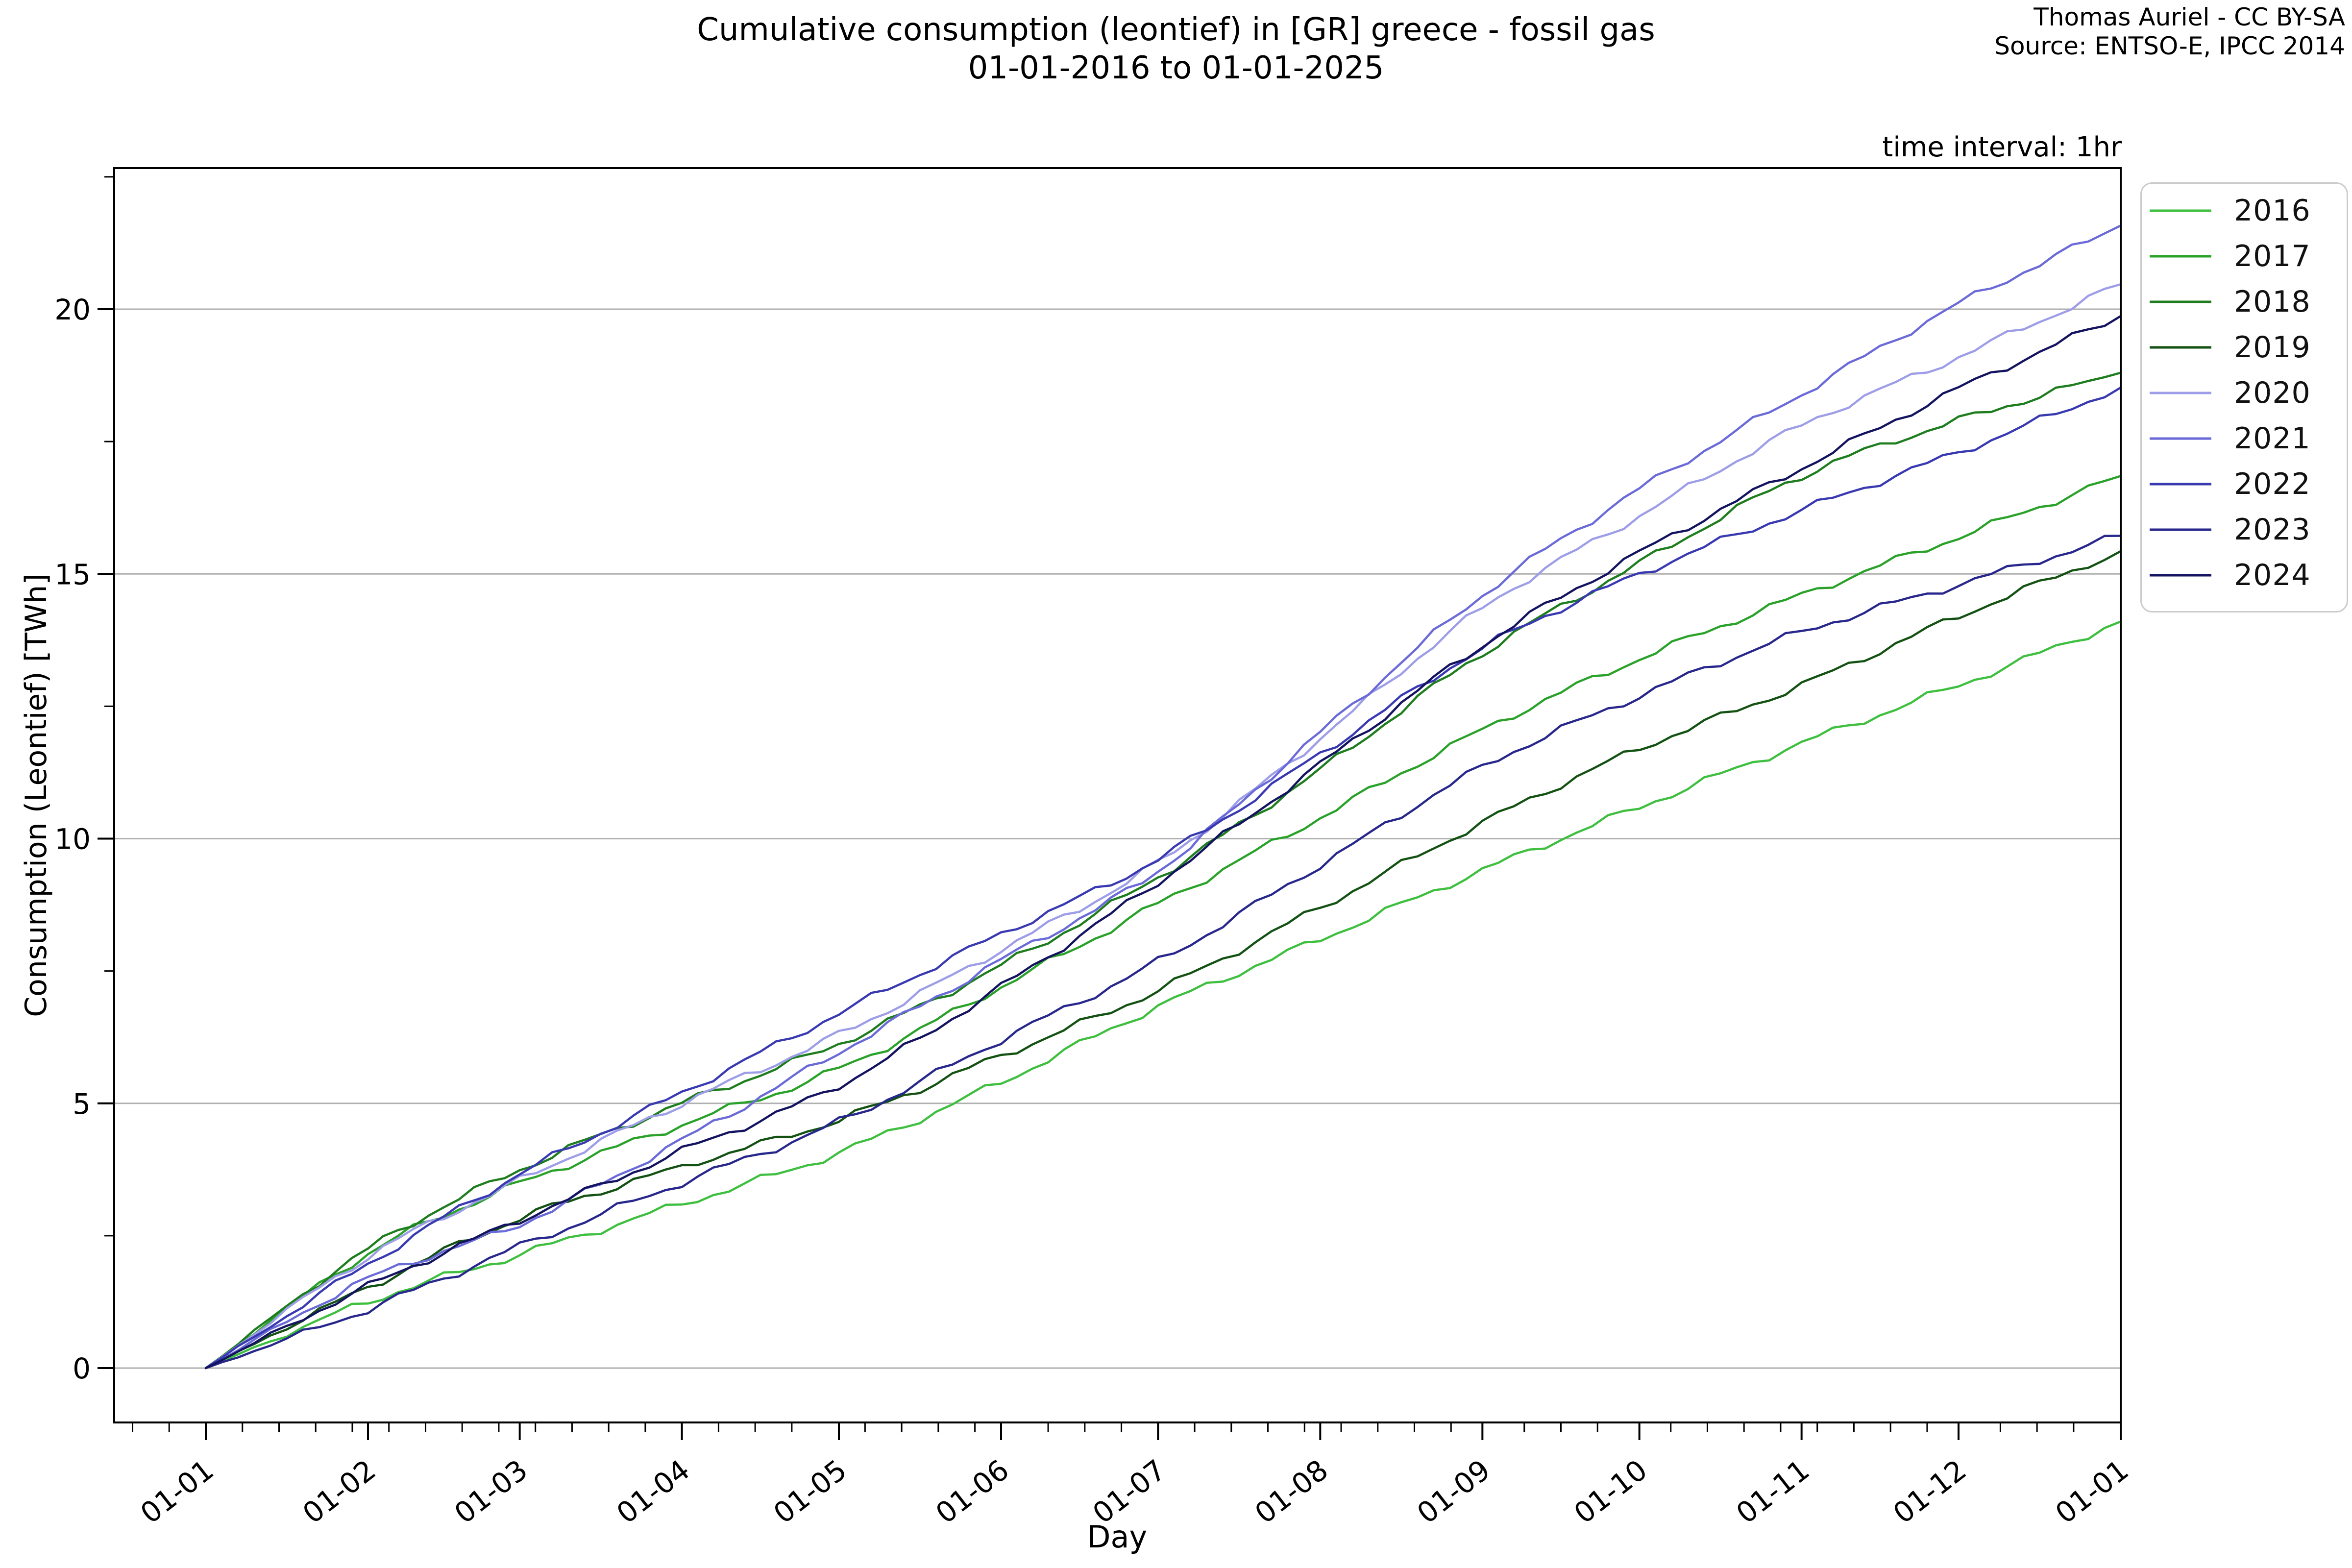 The image size is (2352, 1568). I want to click on legend-item-2023: 2023, so click(2248, 529).